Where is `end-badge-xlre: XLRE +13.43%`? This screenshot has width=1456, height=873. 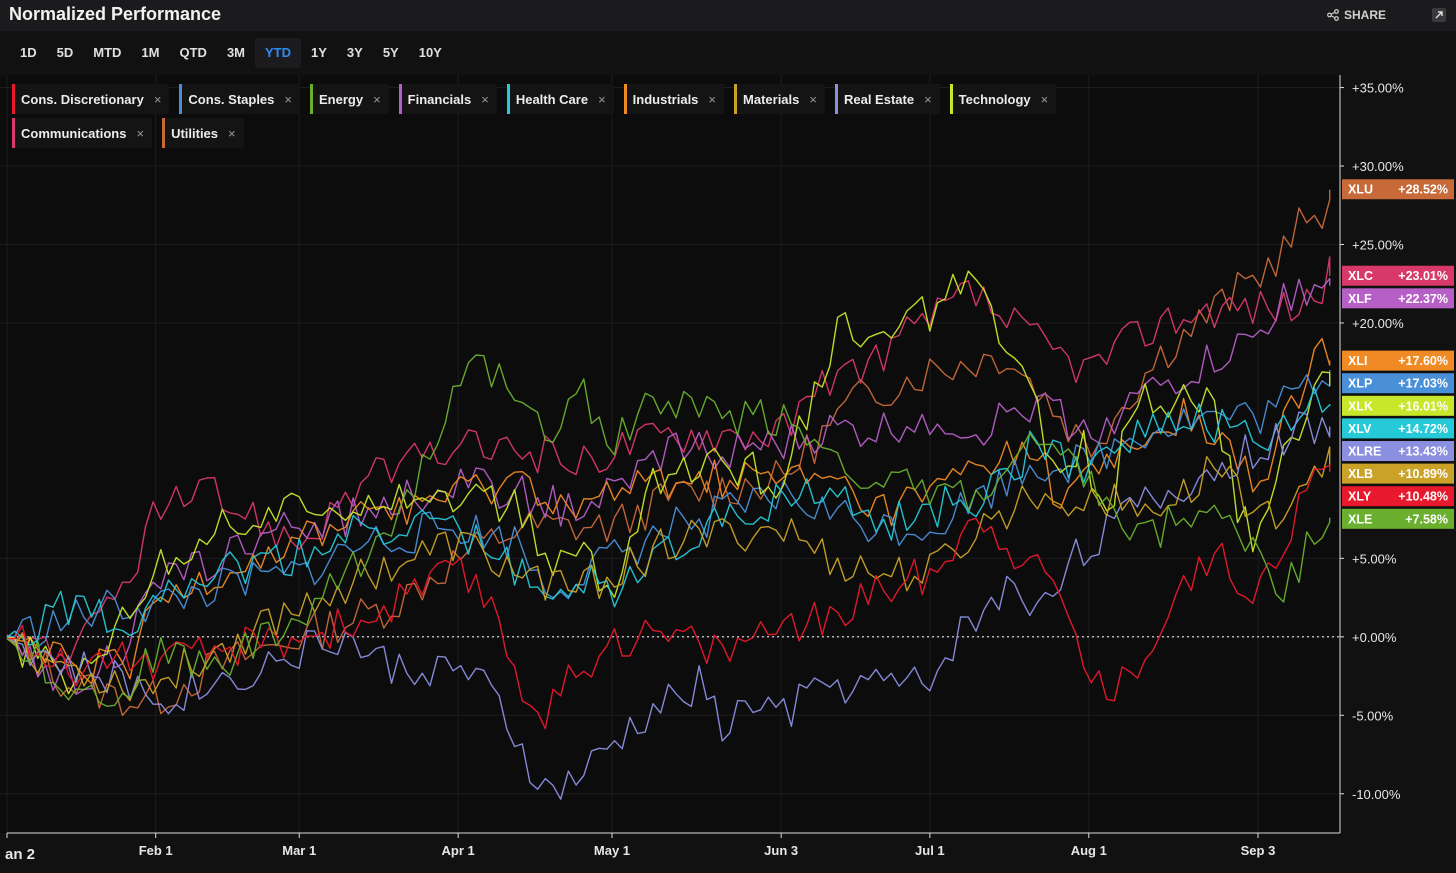
end-badge-xlre: XLRE +13.43% is located at coordinates (1398, 451).